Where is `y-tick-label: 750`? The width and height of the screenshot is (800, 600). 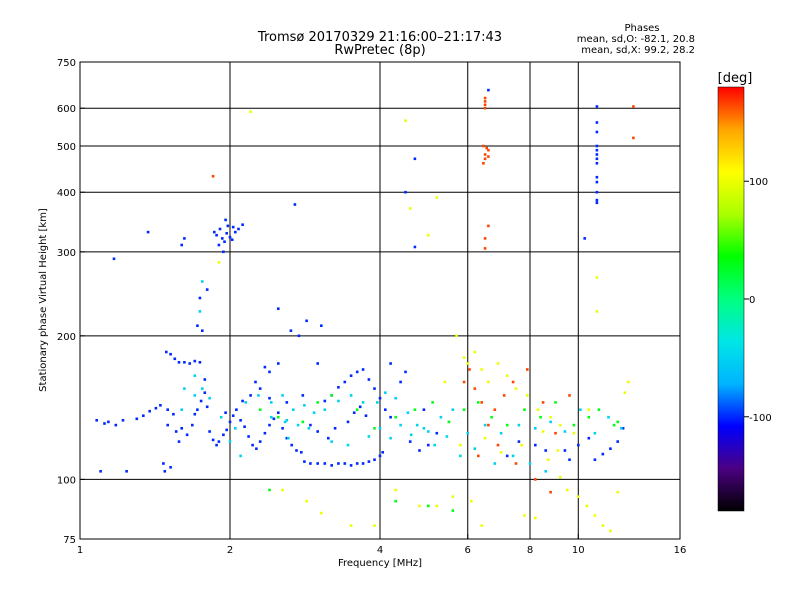
y-tick-label: 750 is located at coordinates (66, 63).